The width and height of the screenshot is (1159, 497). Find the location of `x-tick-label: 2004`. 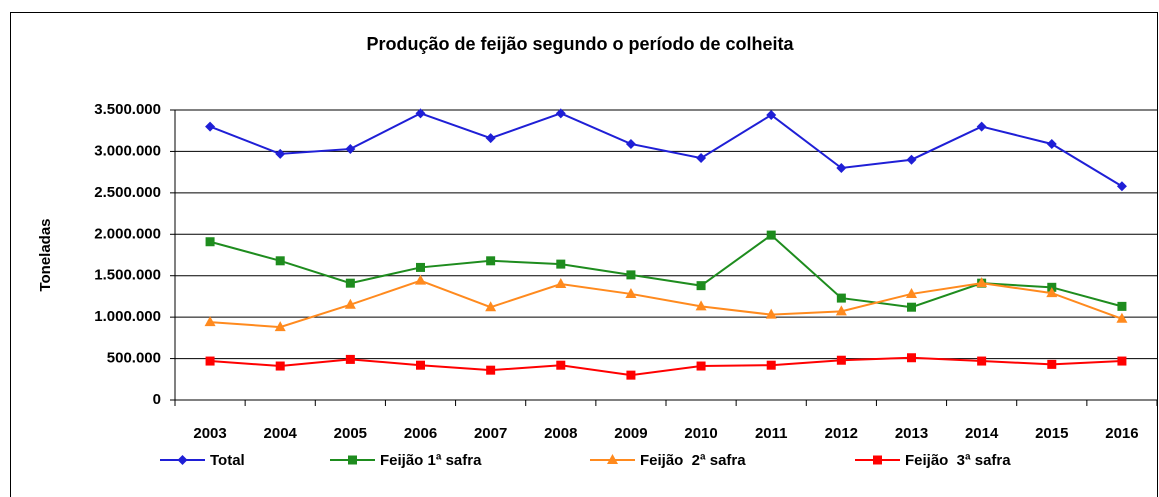

x-tick-label: 2004 is located at coordinates (281, 433).